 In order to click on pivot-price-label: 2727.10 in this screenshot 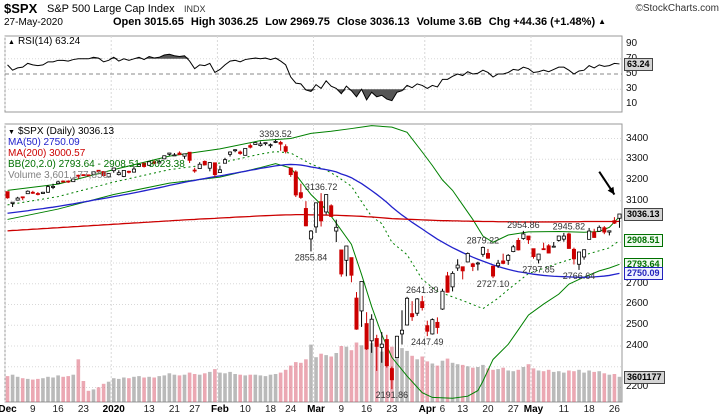, I will do `click(493, 284)`.